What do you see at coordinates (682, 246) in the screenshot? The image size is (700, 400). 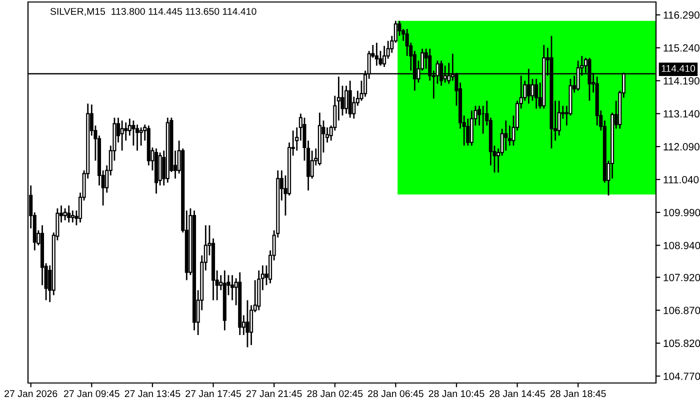 I see `y-tick-label: 108.940` at bounding box center [682, 246].